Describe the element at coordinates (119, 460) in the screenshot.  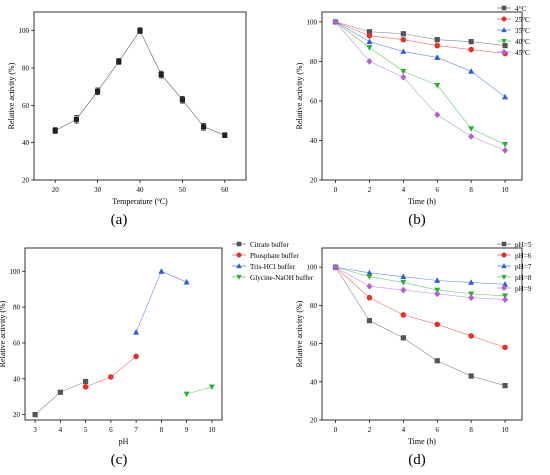
I see `panel-label: (c)` at that location.